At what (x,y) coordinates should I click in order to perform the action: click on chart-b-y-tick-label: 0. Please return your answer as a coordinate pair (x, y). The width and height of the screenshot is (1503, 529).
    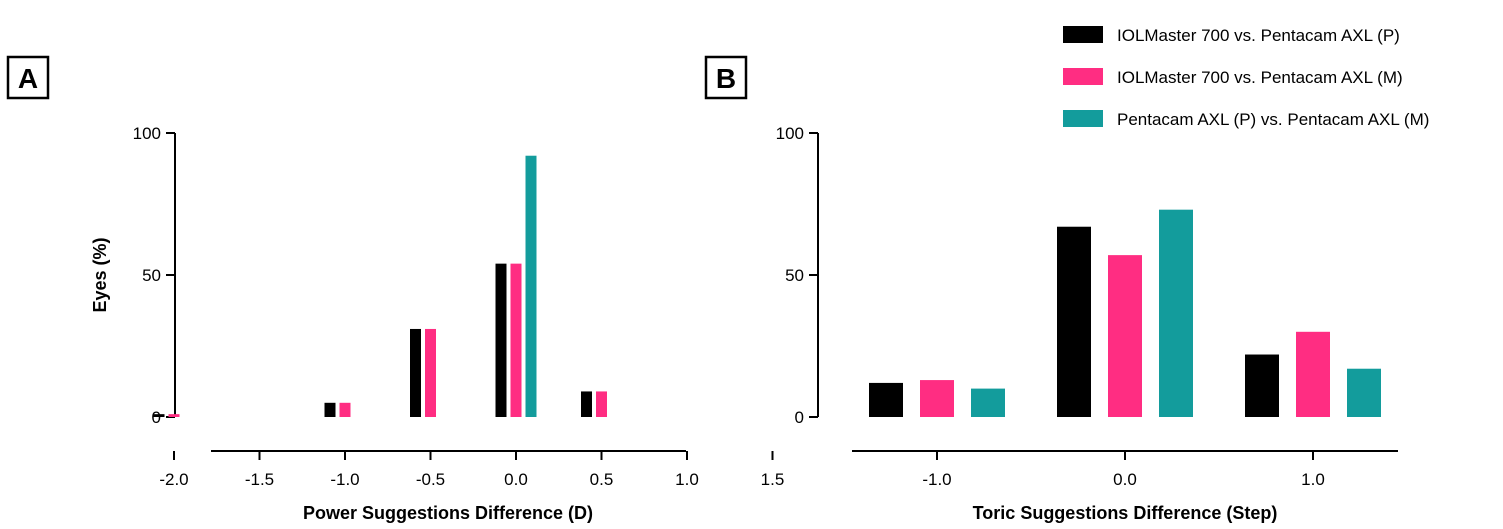
    Looking at the image, I should click on (799, 417).